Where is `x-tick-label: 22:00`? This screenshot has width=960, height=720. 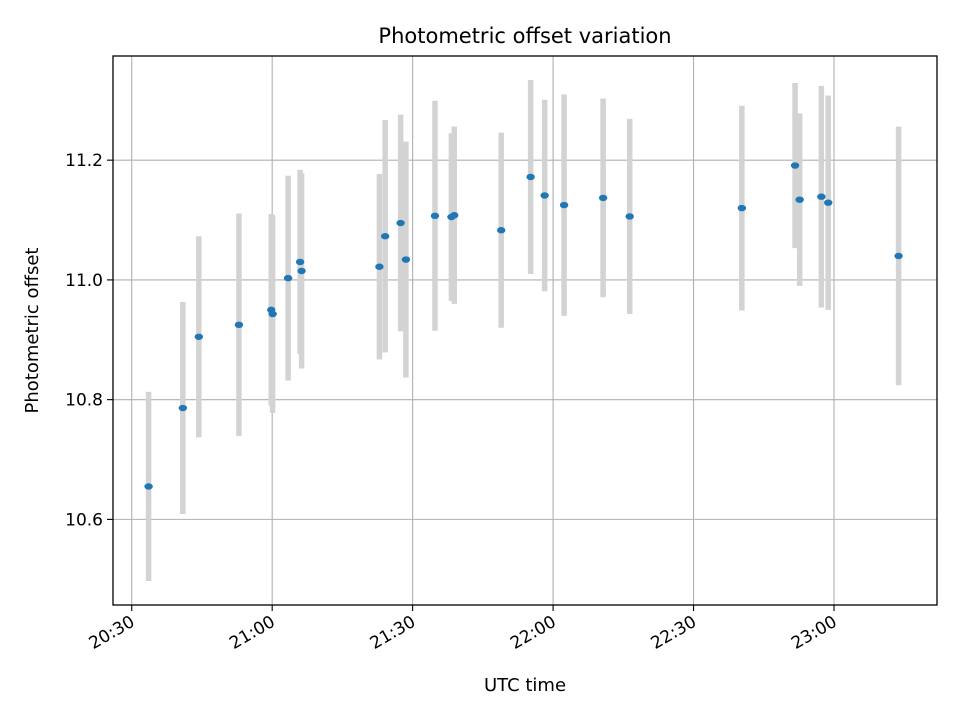
x-tick-label: 22:00 is located at coordinates (533, 633).